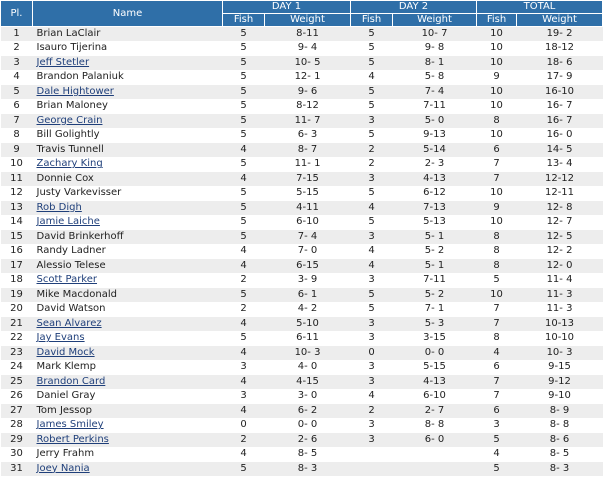  What do you see at coordinates (63, 468) in the screenshot?
I see `angler-profile-link: Joey Nania` at bounding box center [63, 468].